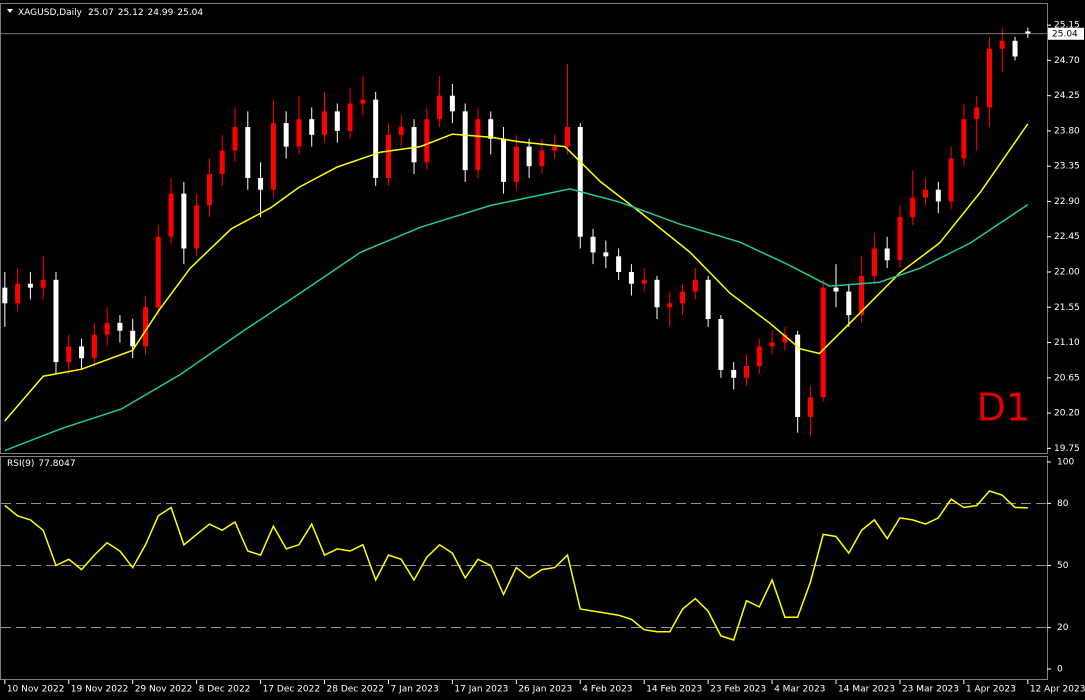  Describe the element at coordinates (414, 690) in the screenshot. I see `x-tick-label: 7 Jan 2023` at that location.